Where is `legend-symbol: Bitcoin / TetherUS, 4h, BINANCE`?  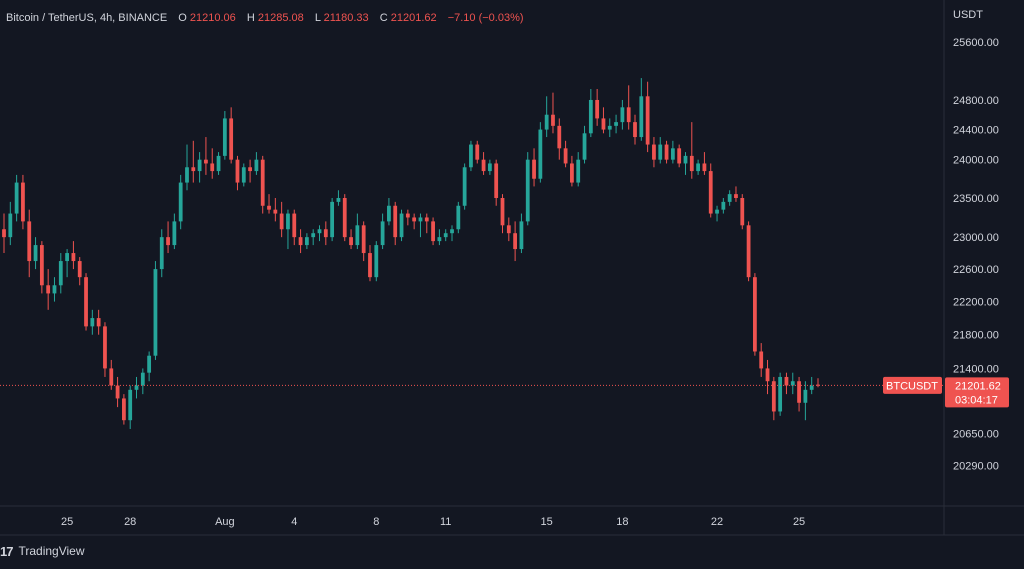
legend-symbol: Bitcoin / TetherUS, 4h, BINANCE is located at coordinates (86, 18).